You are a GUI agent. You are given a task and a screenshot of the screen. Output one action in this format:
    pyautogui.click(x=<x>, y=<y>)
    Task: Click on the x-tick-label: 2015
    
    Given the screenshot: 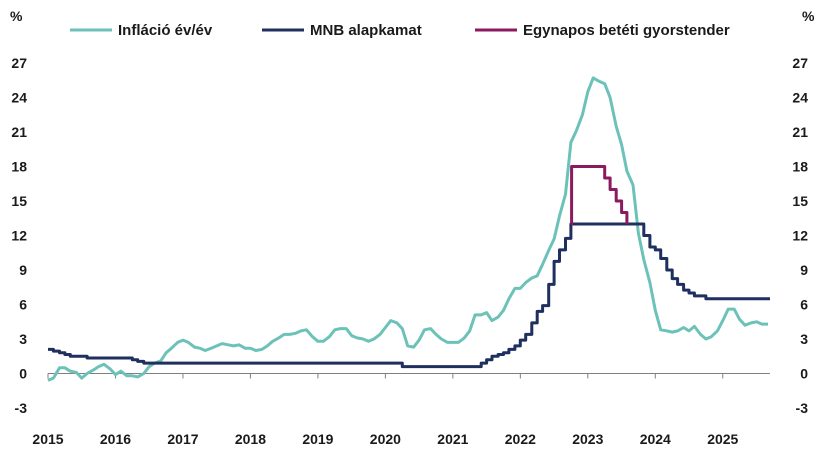 What is the action you would take?
    pyautogui.click(x=47, y=439)
    